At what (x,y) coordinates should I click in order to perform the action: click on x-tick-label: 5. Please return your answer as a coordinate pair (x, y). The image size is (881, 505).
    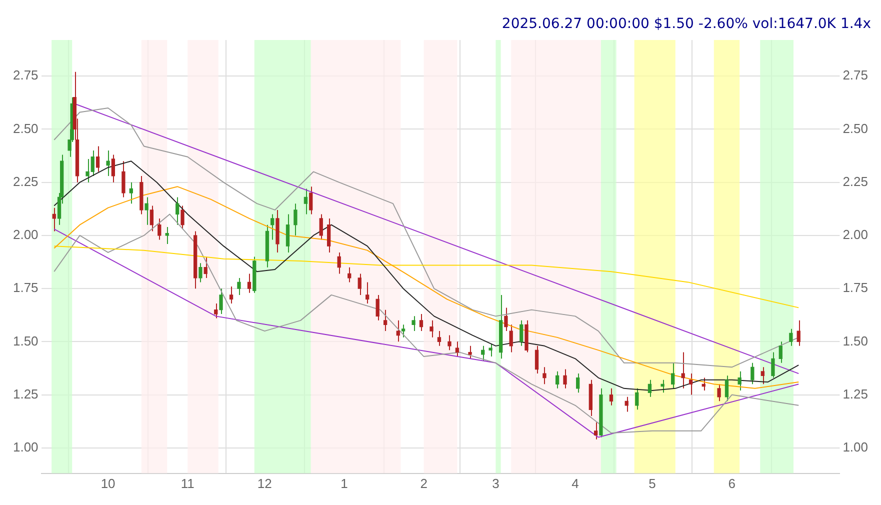
    Looking at the image, I should click on (652, 483).